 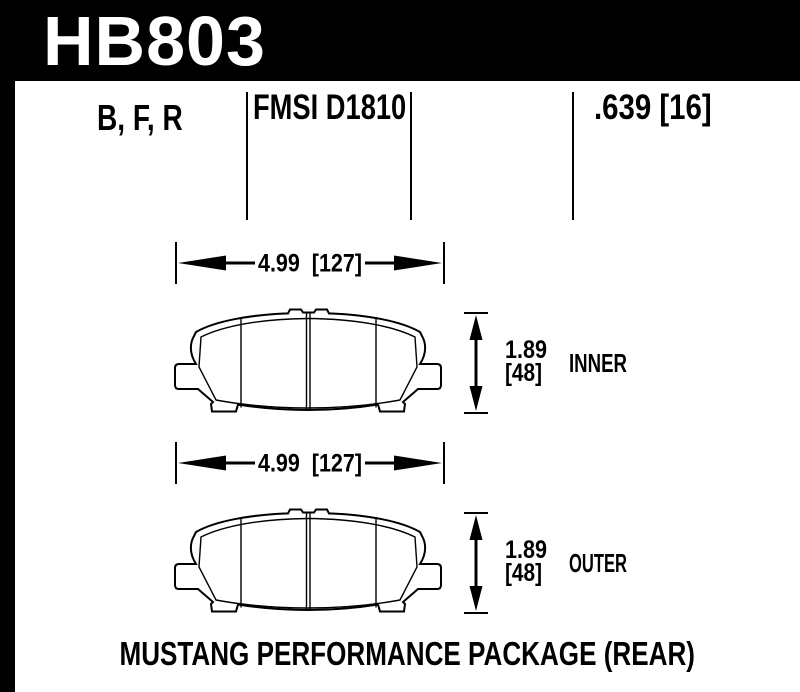 I want to click on pad-position-label: OUTER, so click(x=598, y=563).